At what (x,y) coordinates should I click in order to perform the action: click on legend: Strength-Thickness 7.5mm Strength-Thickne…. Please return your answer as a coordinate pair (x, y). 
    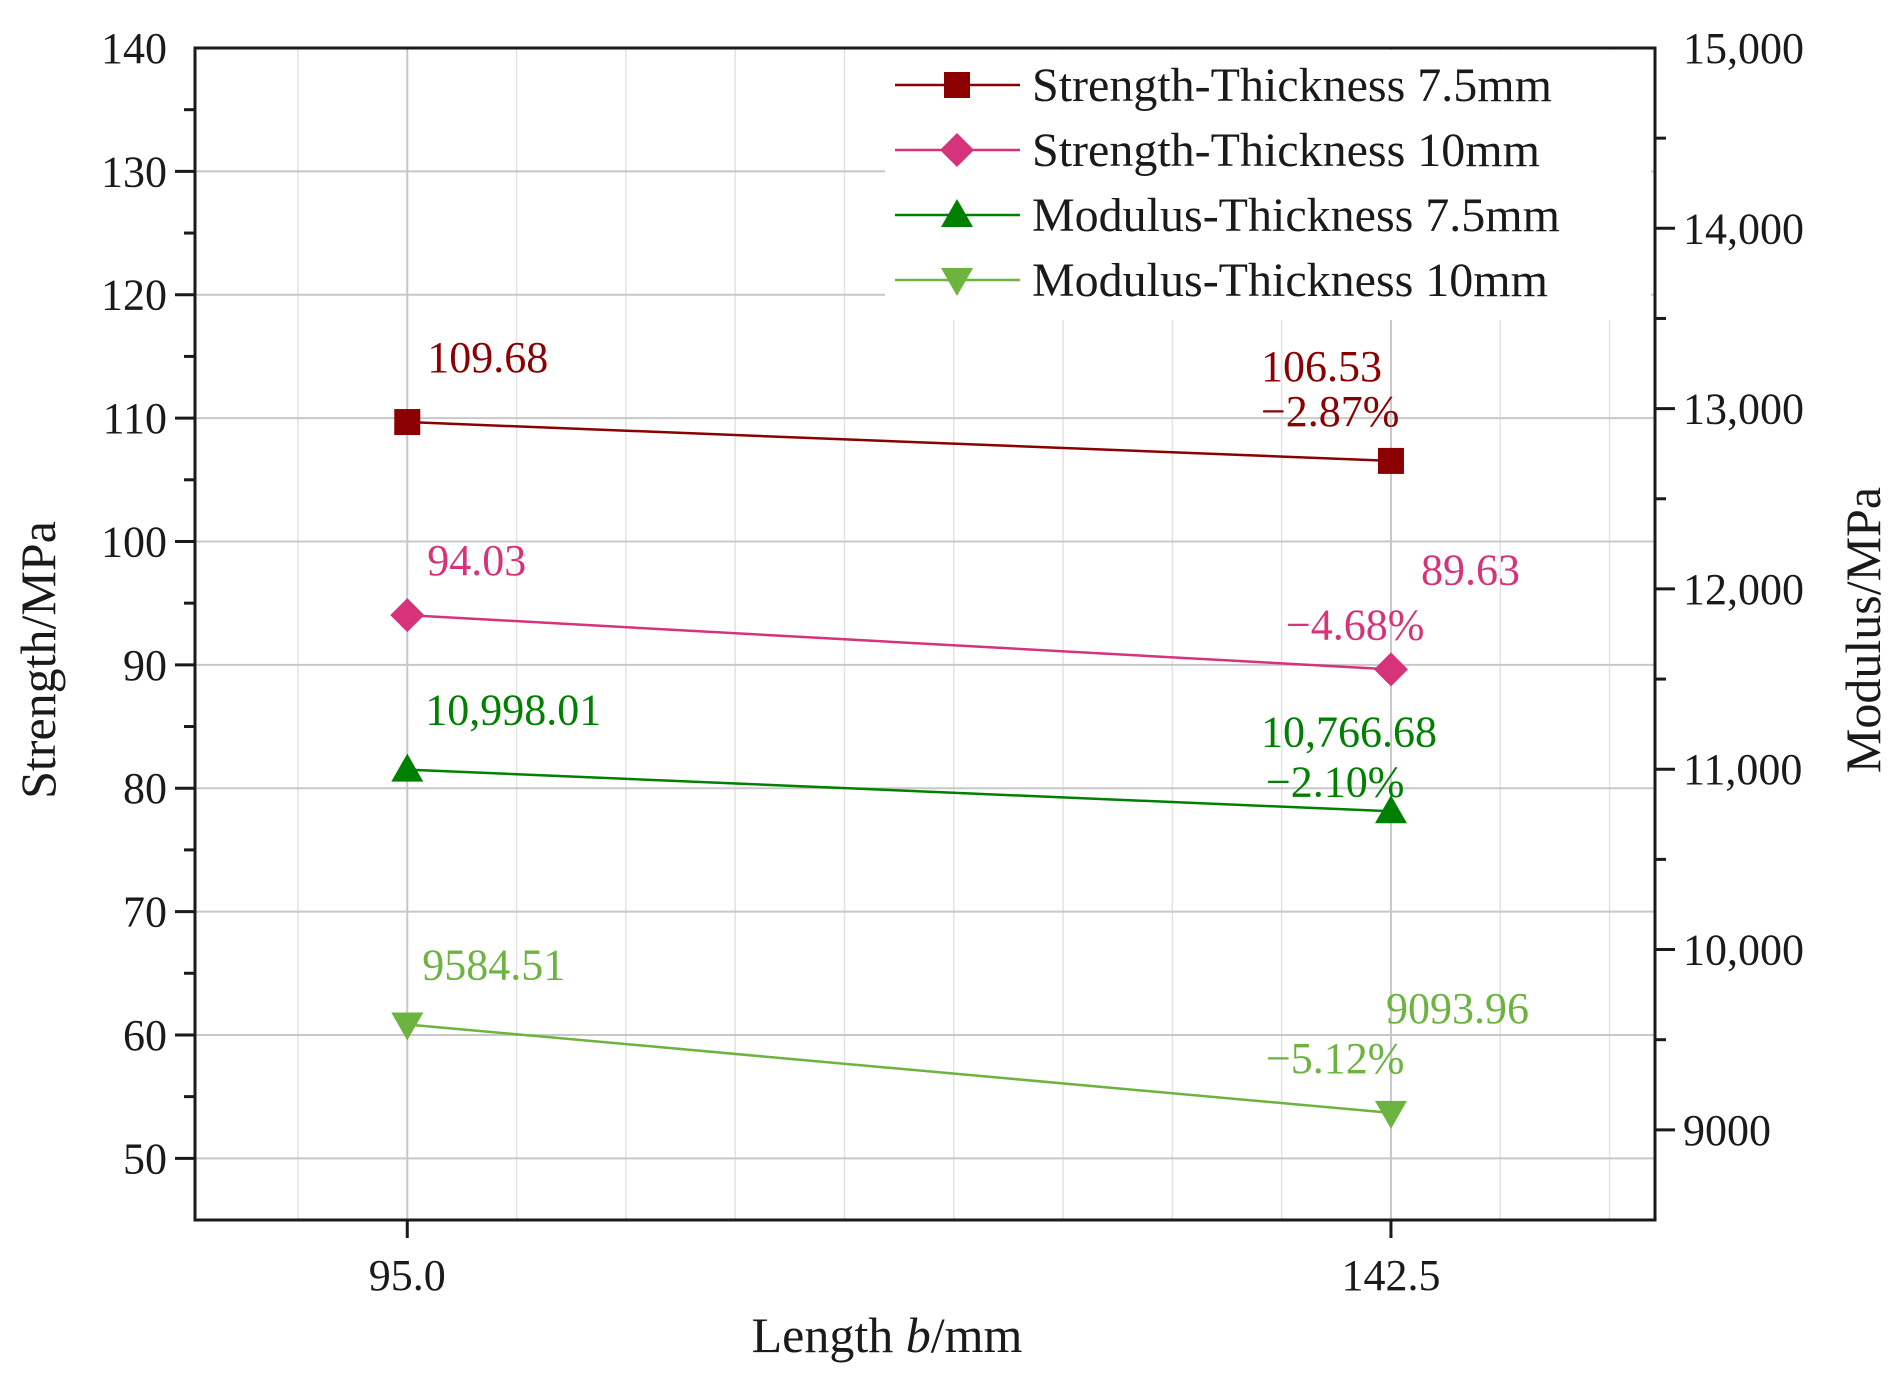
    Looking at the image, I should click on (1268, 185).